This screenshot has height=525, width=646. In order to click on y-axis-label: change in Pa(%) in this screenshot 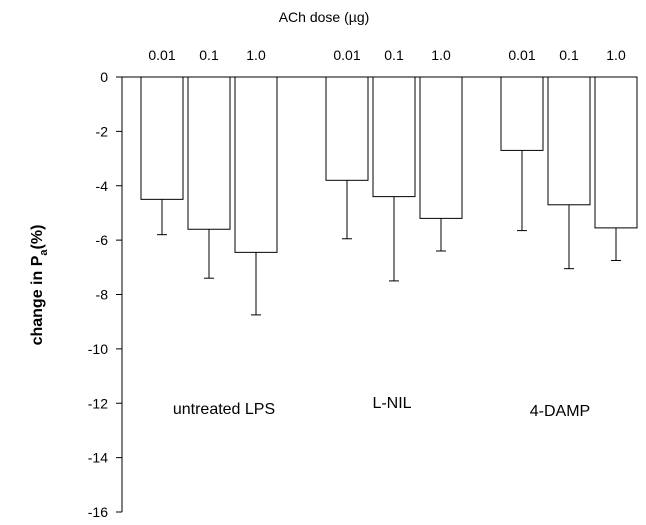, I will do `click(39, 285)`.